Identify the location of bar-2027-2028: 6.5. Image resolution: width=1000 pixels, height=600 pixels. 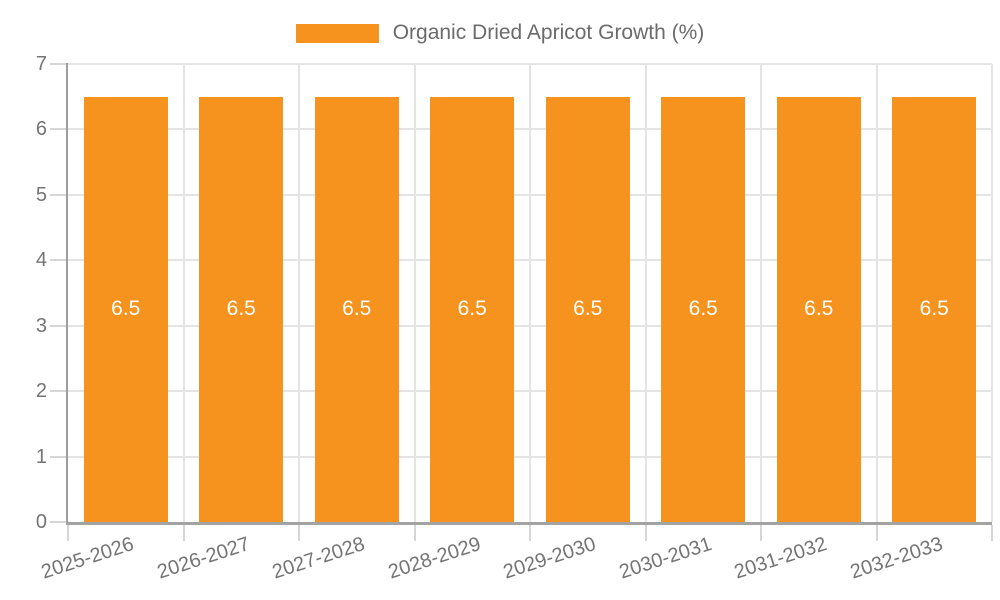
(356, 309).